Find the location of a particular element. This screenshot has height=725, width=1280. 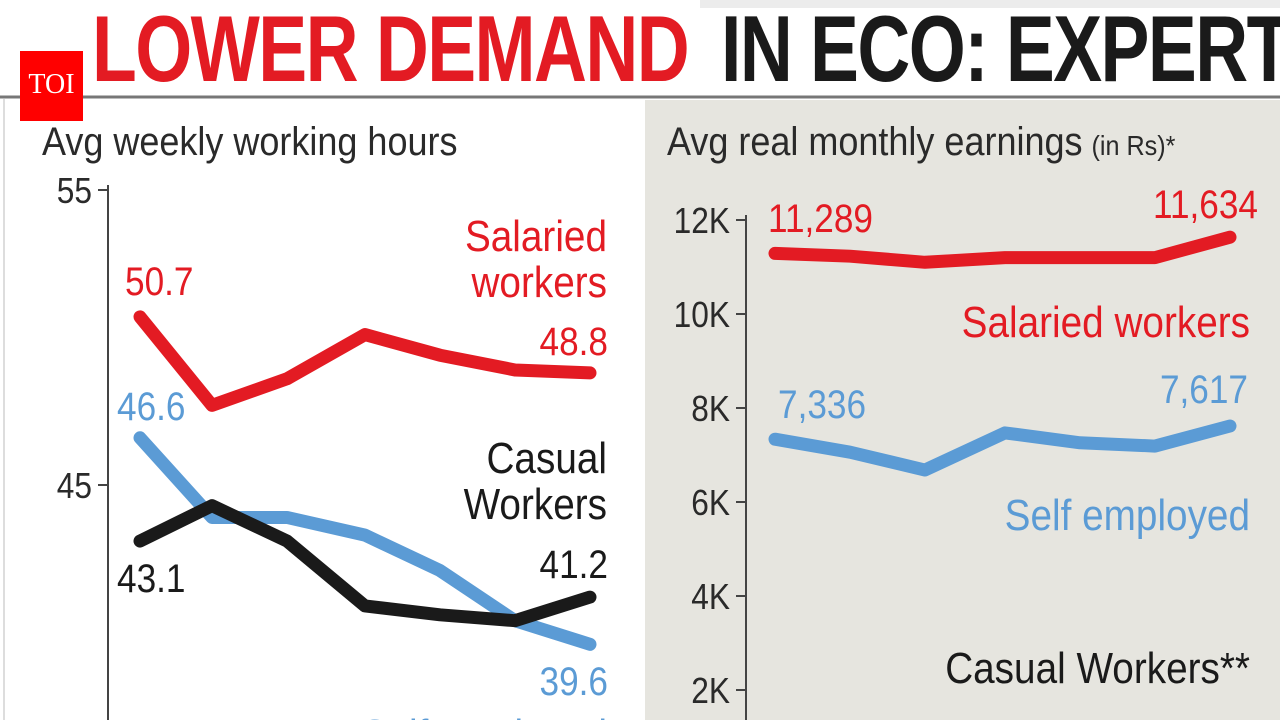

right-chart-title-suffix: (in Rs)* is located at coordinates (1134, 146).